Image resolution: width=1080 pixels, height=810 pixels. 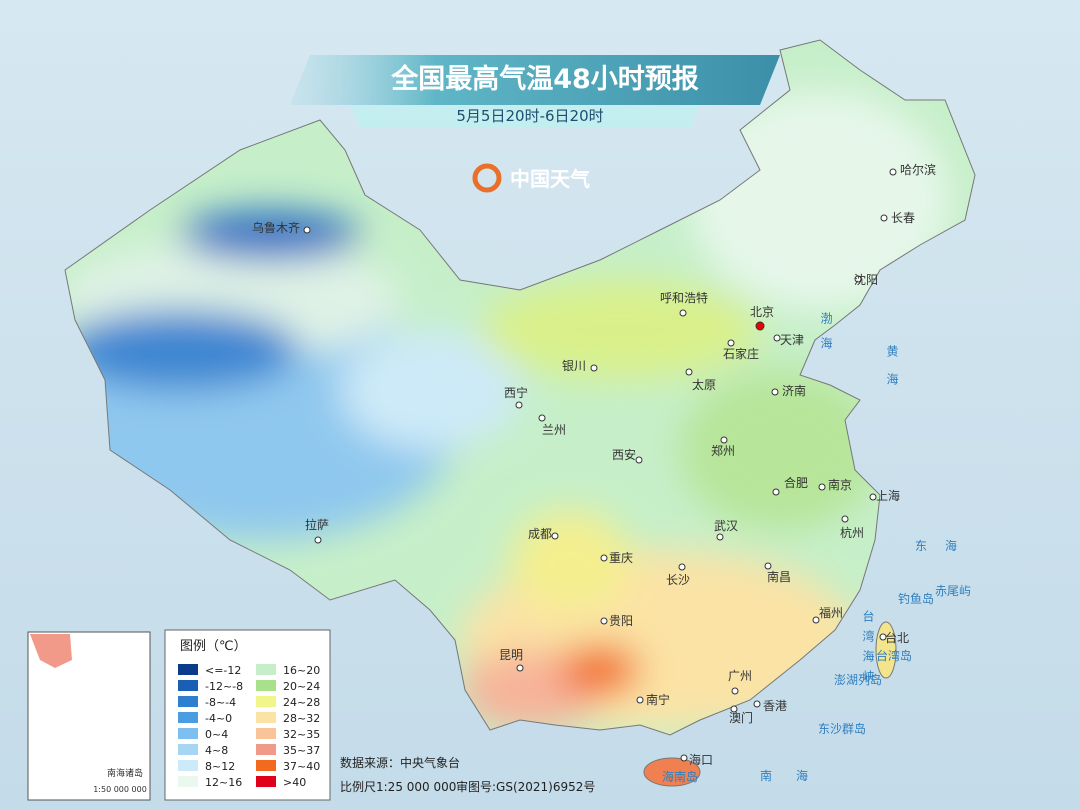 I want to click on city-label: 银川, so click(x=574, y=366).